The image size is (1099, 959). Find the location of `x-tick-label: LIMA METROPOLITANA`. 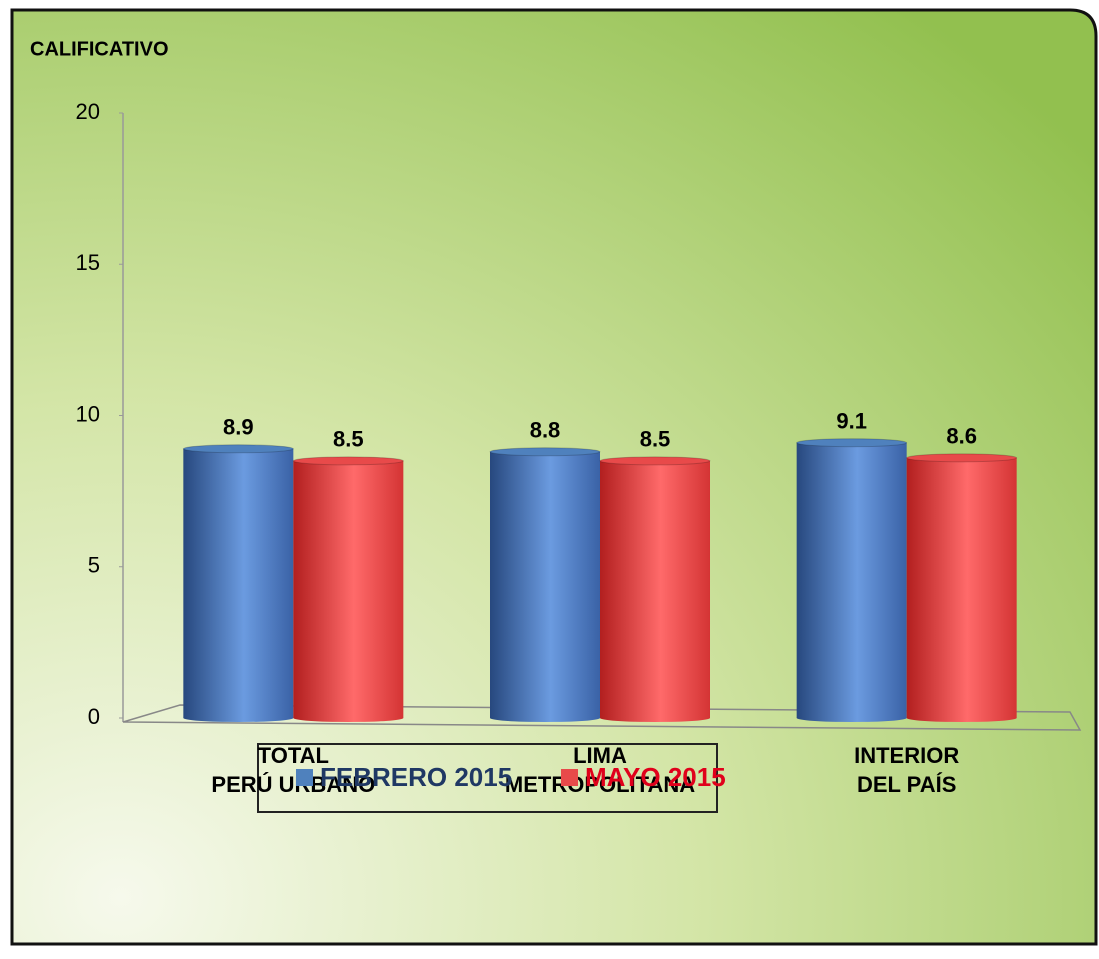

x-tick-label: LIMA METROPOLITANA is located at coordinates (600, 770).